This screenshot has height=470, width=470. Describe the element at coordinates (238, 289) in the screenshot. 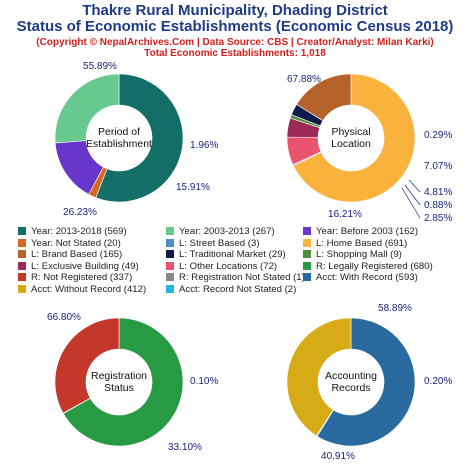

I see `legend-label: Acct: Record Not Stated (2)` at that location.